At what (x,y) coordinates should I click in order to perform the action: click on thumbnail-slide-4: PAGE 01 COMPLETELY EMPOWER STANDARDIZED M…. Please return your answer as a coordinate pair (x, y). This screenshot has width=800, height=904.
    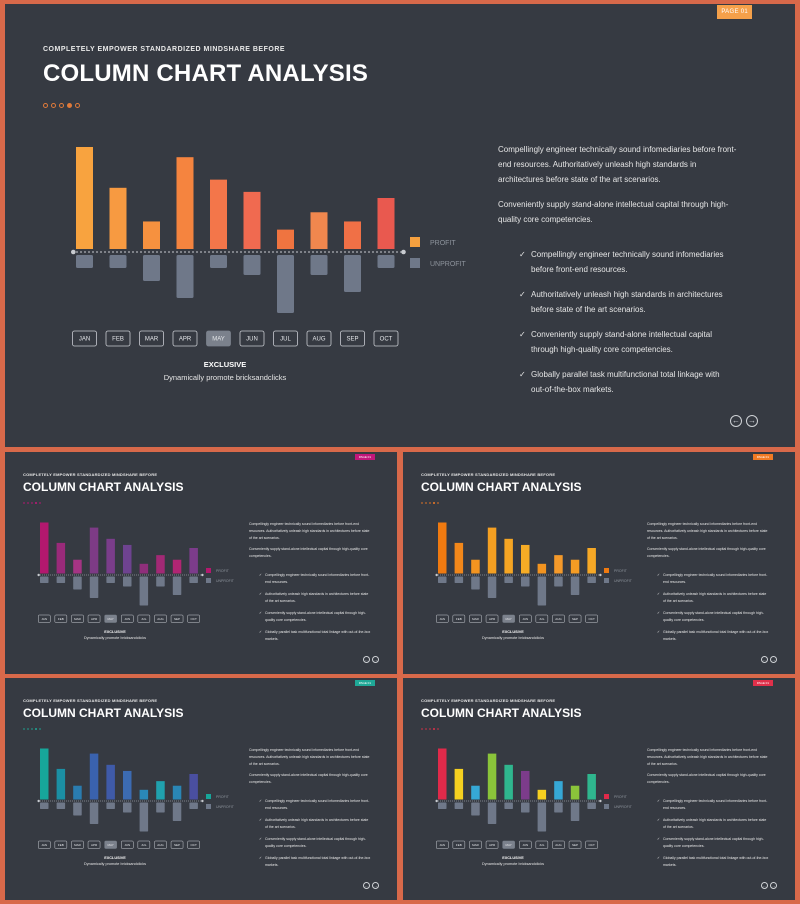
    Looking at the image, I should click on (599, 789).